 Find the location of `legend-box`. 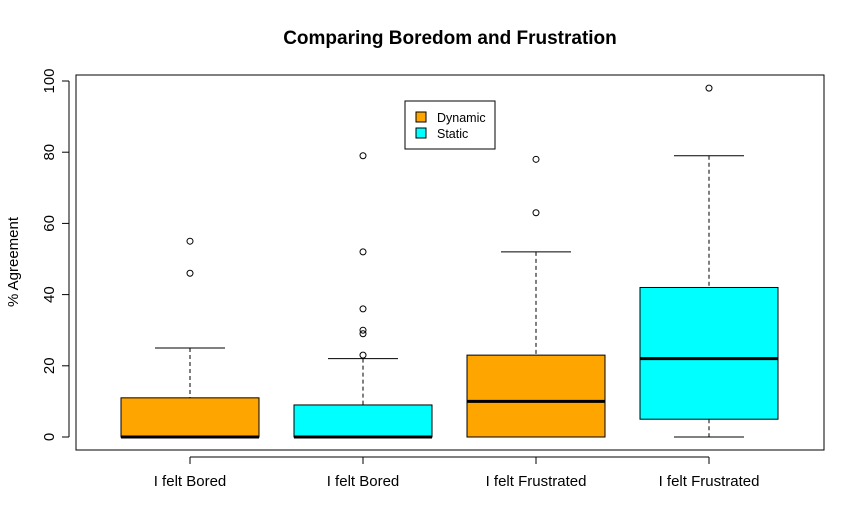

legend-box is located at coordinates (450, 125).